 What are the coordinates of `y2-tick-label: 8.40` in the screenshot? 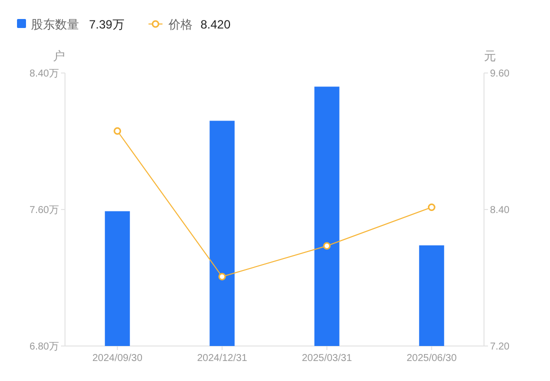 It's located at (500, 210).